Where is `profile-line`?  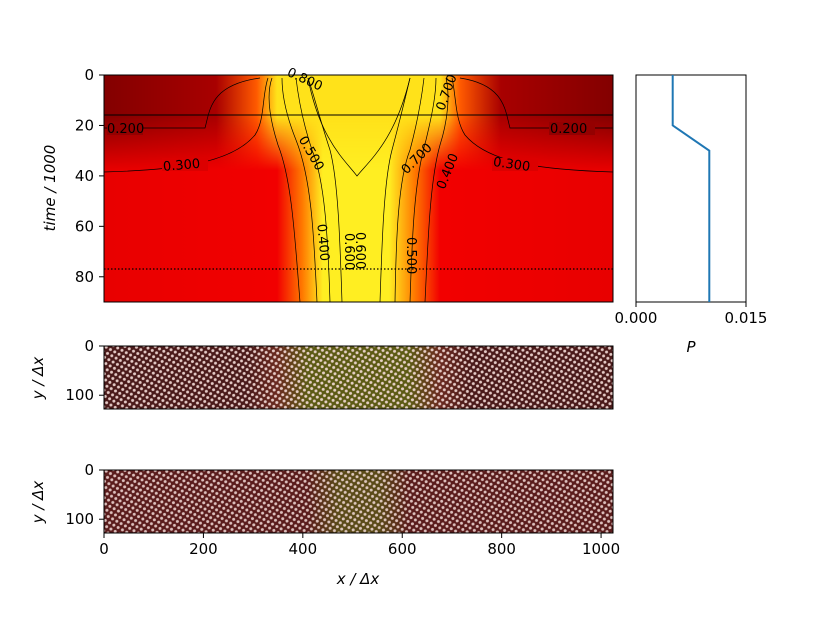 profile-line is located at coordinates (691, 188).